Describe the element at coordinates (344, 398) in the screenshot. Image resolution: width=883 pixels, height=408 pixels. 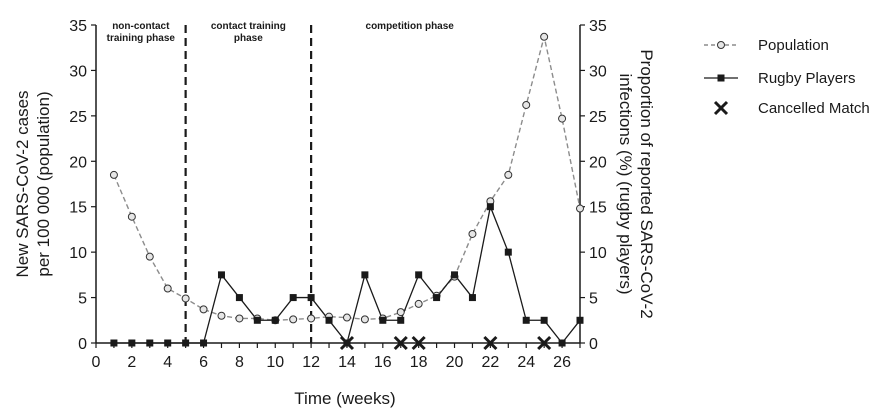
I see `x-axis-title: Time (weeks)` at that location.